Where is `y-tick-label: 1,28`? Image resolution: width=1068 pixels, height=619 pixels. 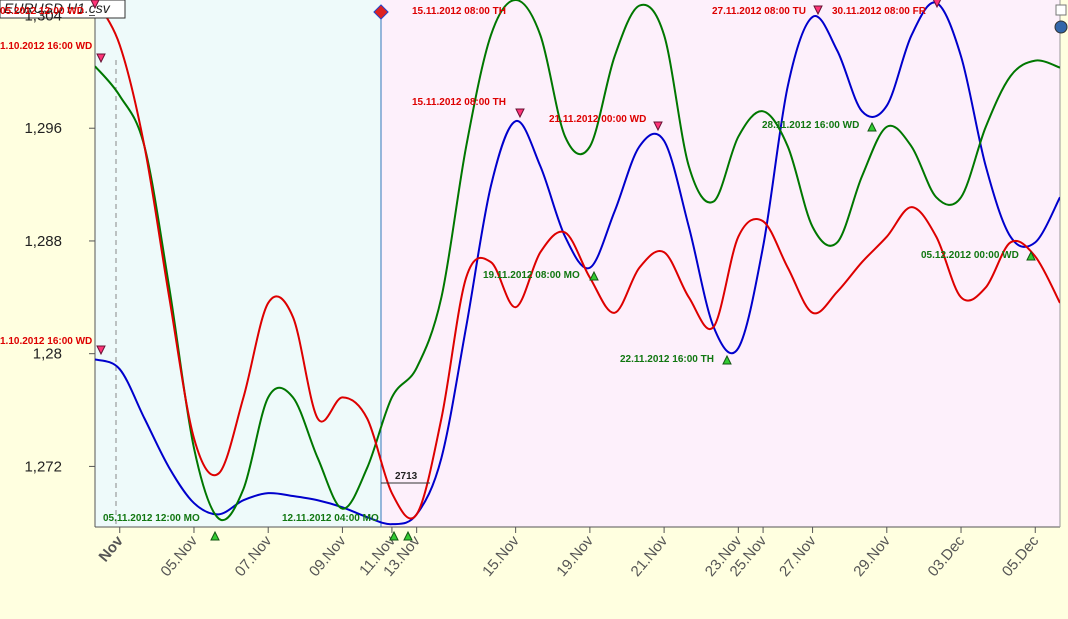 y-tick-label: 1,28 is located at coordinates (47, 354).